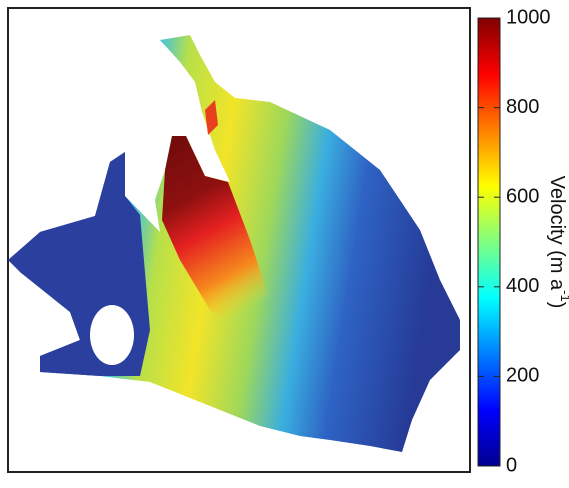 Image resolution: width=569 pixels, height=488 pixels. I want to click on colorbar-tick-label: 0, so click(511, 465).